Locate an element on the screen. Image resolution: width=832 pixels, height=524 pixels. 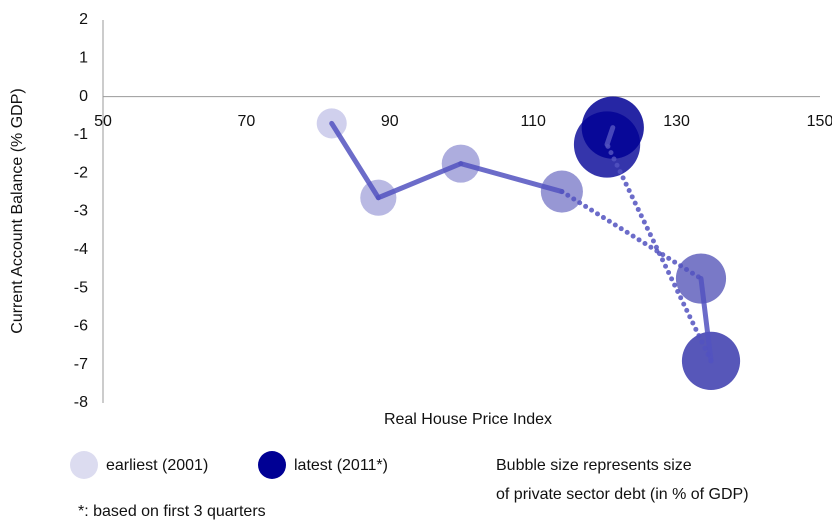
y-tick-label: -2 is located at coordinates (81, 172).